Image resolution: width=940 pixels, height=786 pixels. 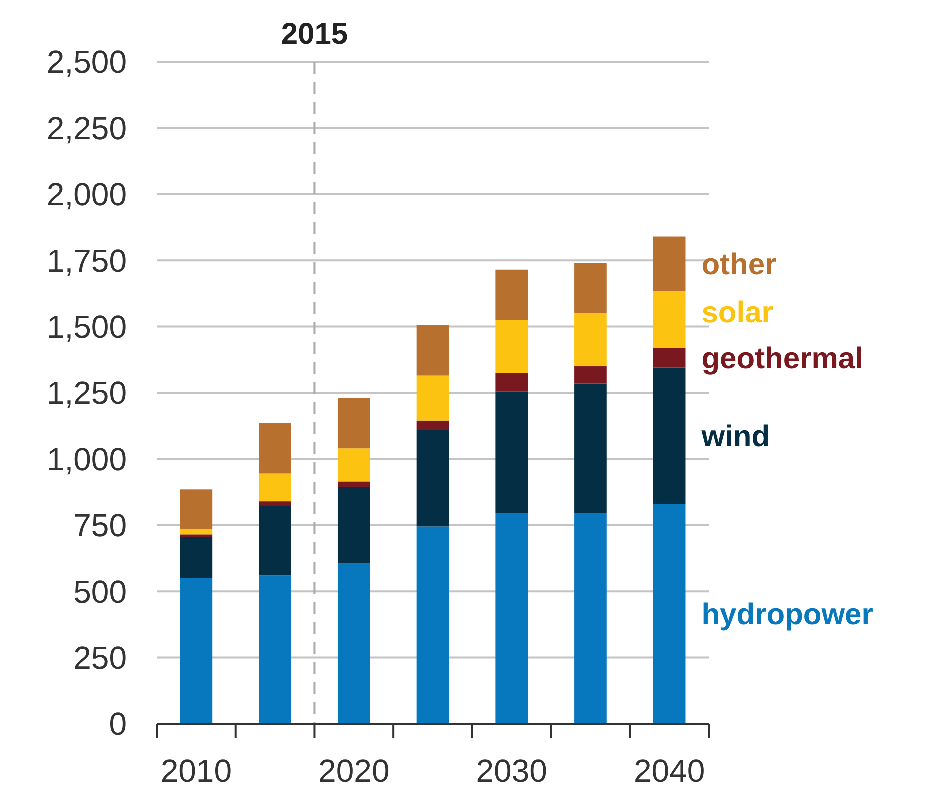 I want to click on y-tick-label: 0, so click(x=118, y=724).